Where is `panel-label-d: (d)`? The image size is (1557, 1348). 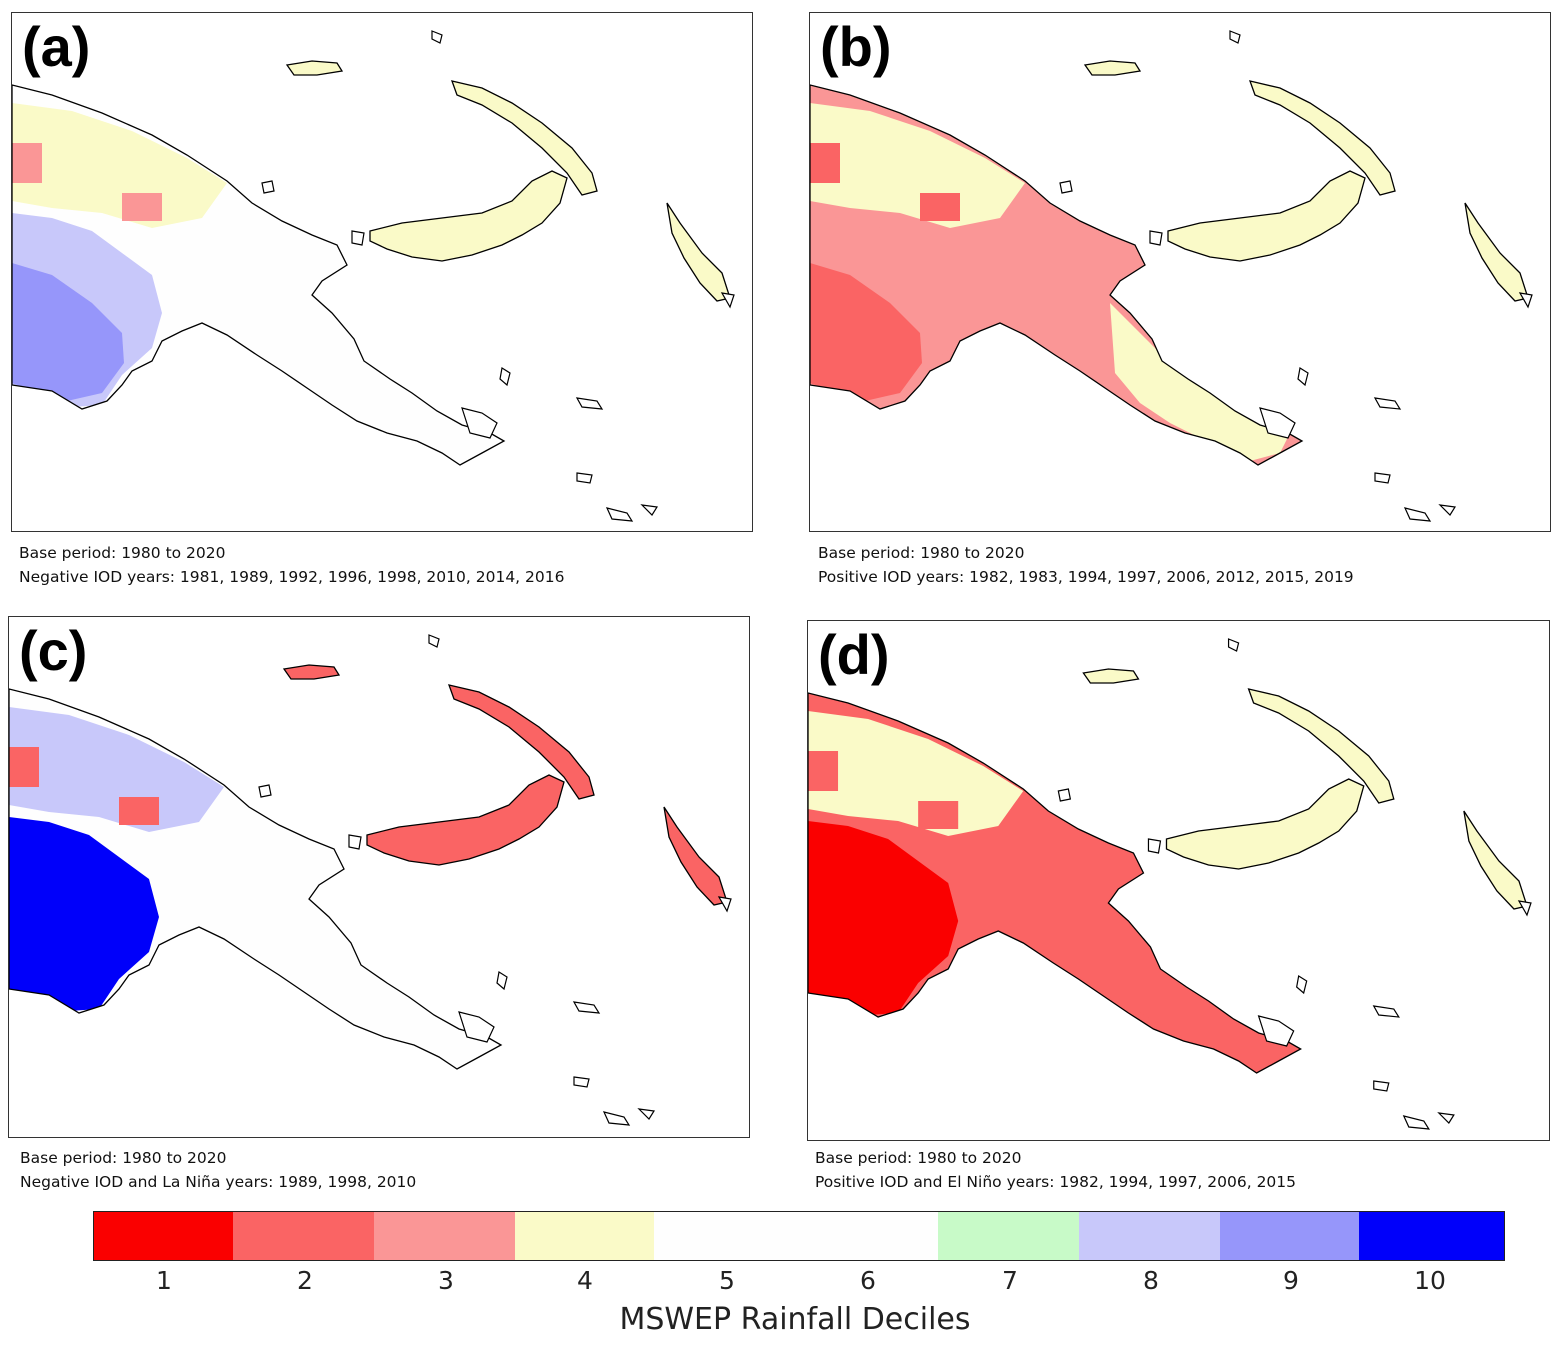 panel-label-d: (d) is located at coordinates (854, 654).